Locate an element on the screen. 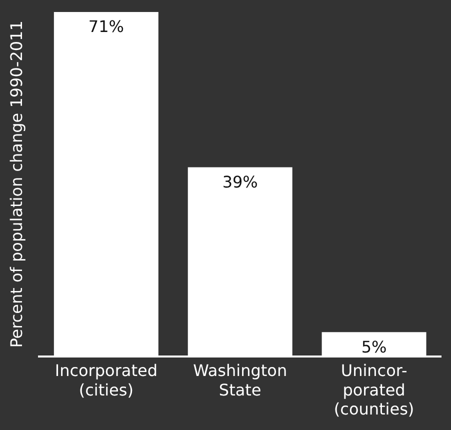 The width and height of the screenshot is (451, 430). x-tick-label: Washington State is located at coordinates (240, 380).